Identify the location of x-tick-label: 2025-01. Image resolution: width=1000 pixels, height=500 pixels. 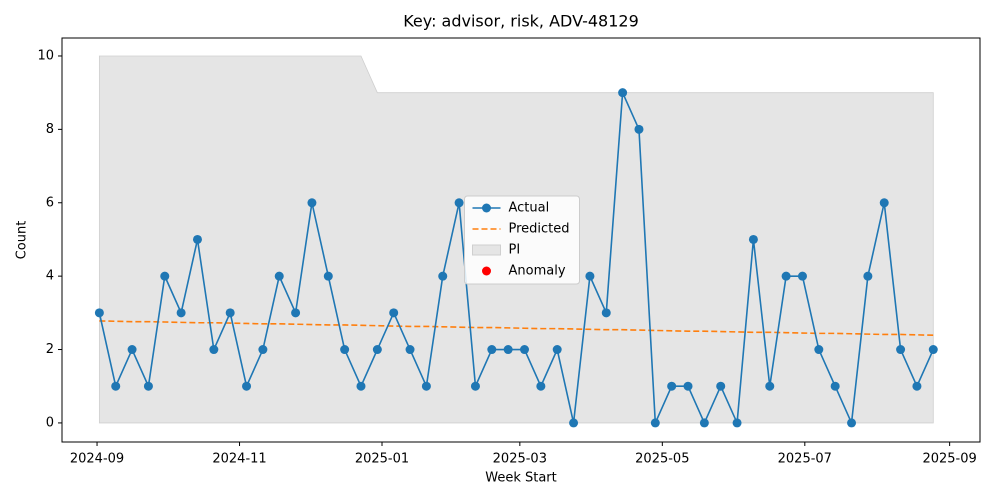
(382, 459).